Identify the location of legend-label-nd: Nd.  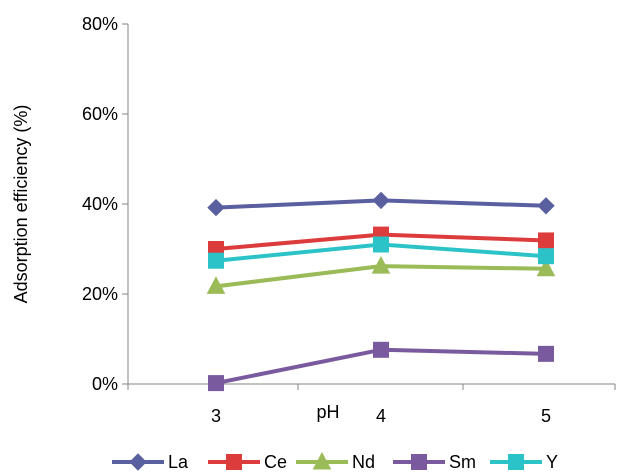
(363, 462).